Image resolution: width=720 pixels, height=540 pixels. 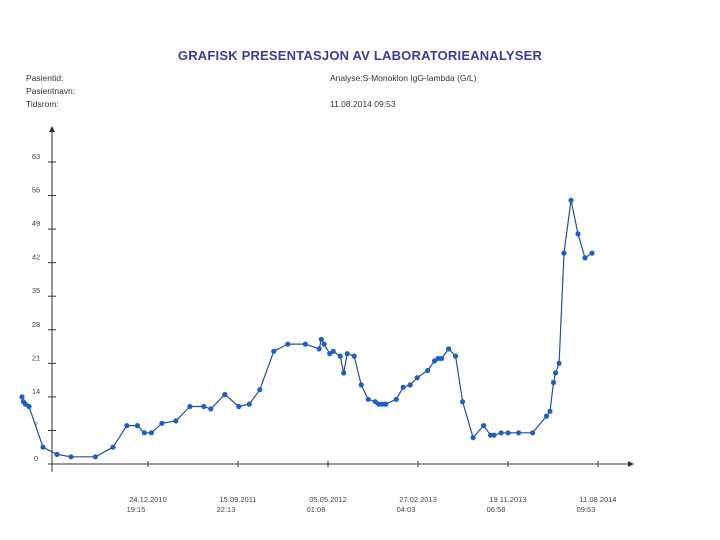 I want to click on patient-info: Pasientid: Pasientnavn: Tidsrom:, so click(x=50, y=91).